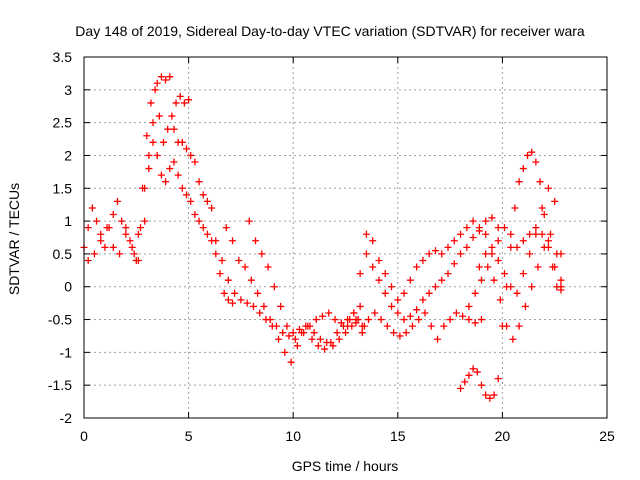 This screenshot has height=480, width=640. What do you see at coordinates (63, 254) in the screenshot?
I see `y-tick-label: 0.5` at bounding box center [63, 254].